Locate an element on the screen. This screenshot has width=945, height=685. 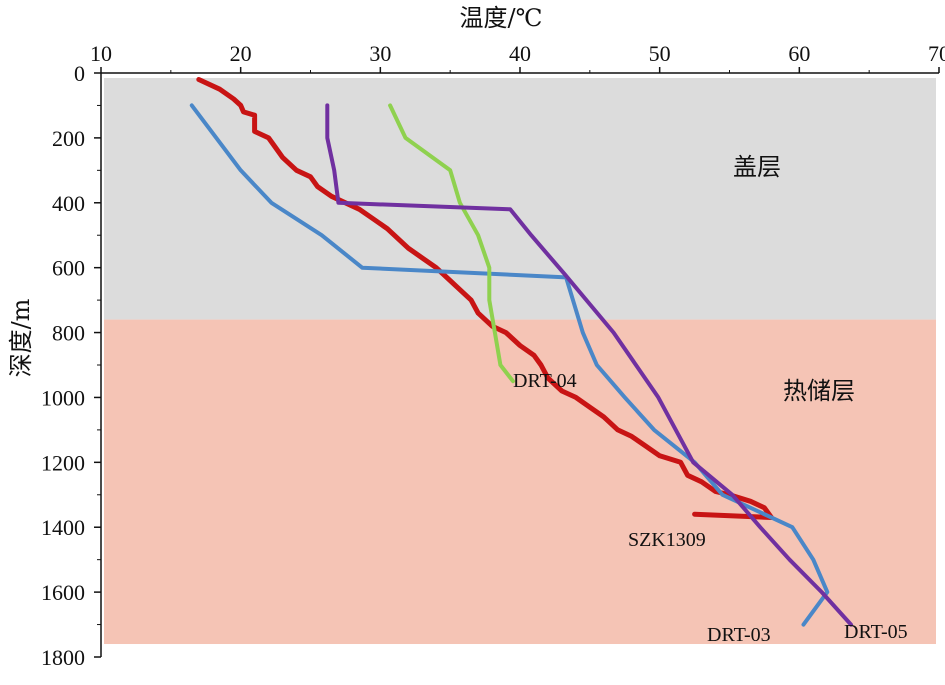
x-tick-label-2: 30 is located at coordinates (380, 53).